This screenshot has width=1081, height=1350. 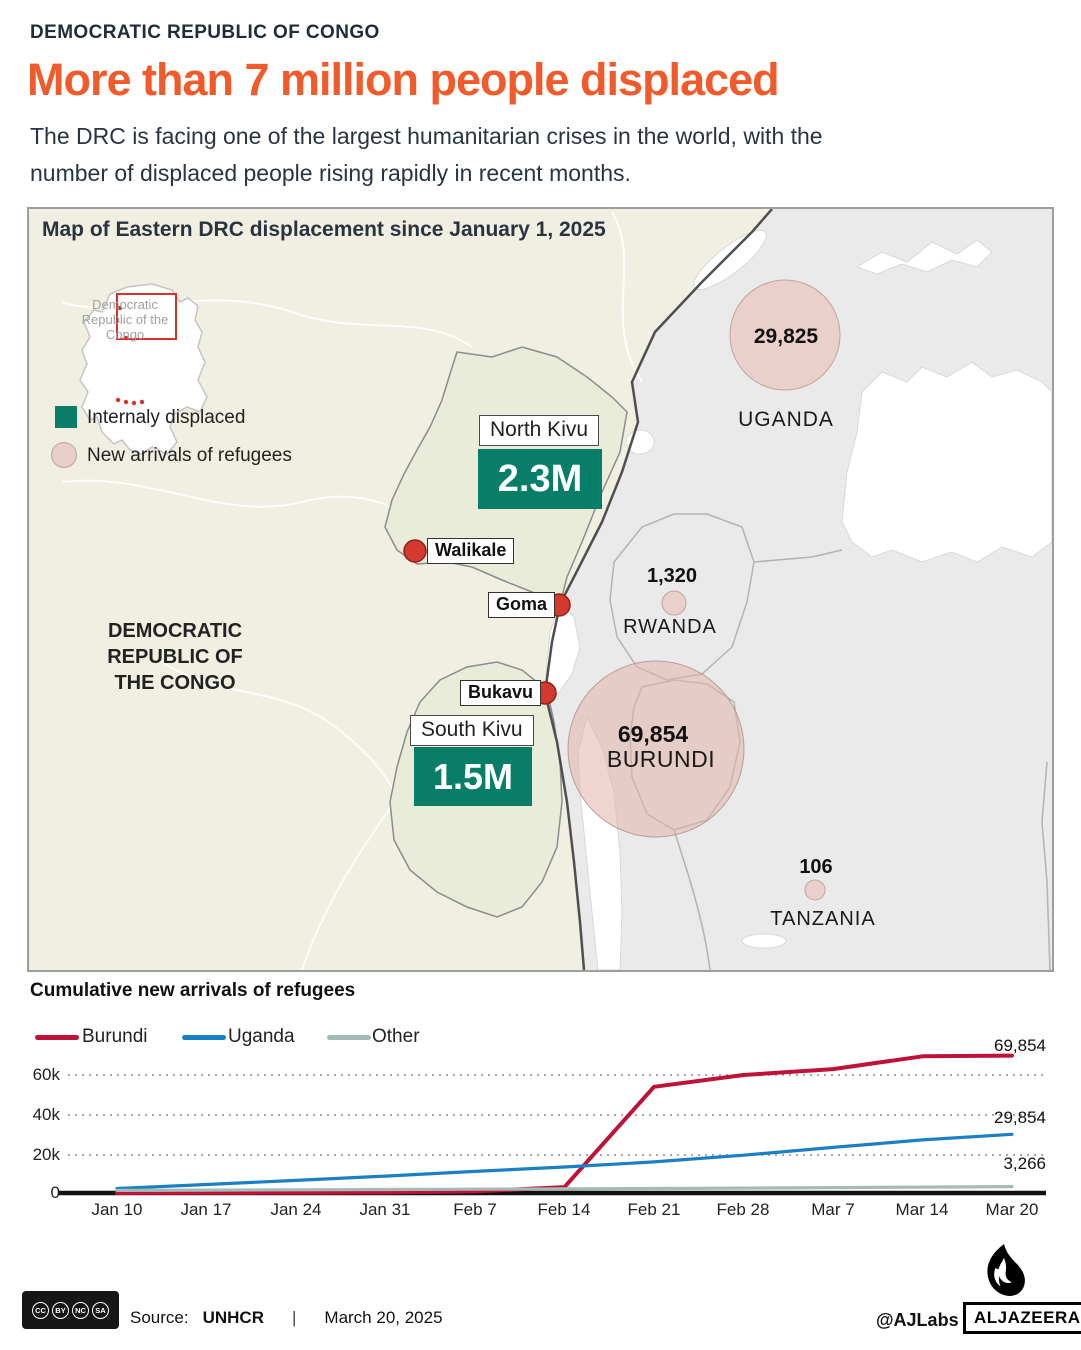 I want to click on drc-label-line: THE CONGO, so click(x=175, y=683).